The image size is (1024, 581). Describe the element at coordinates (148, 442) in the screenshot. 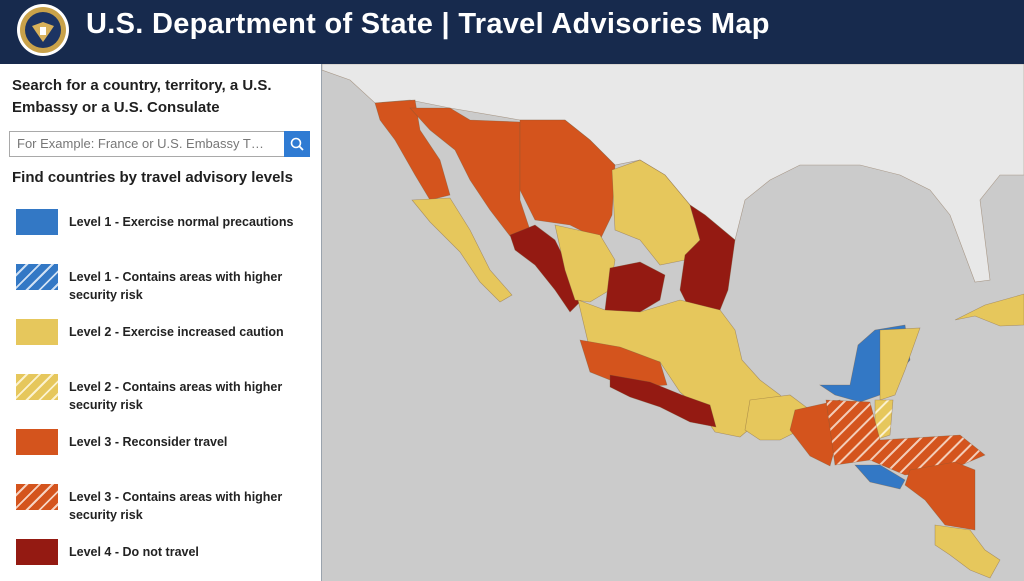

I see `legend-label: Level 3 - Reconsider travel` at that location.